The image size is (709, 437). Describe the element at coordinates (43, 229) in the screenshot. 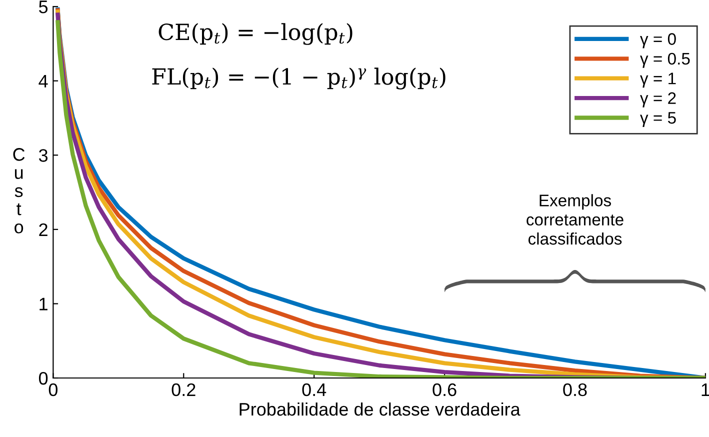

I see `y-tick-label: 2` at that location.